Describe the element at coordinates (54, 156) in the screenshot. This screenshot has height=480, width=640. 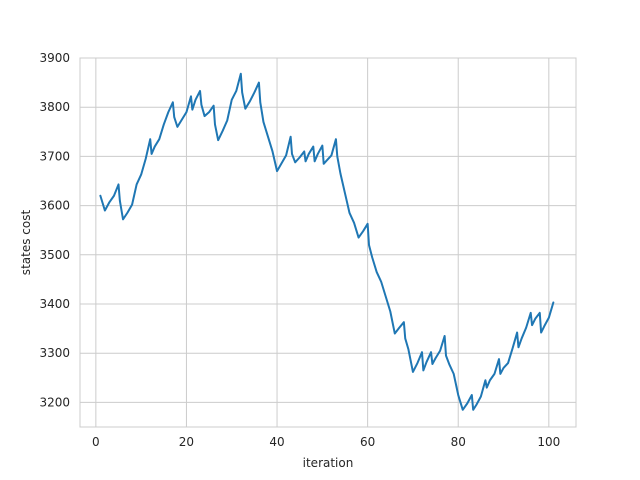
I see `y-tick-label: 3700` at that location.